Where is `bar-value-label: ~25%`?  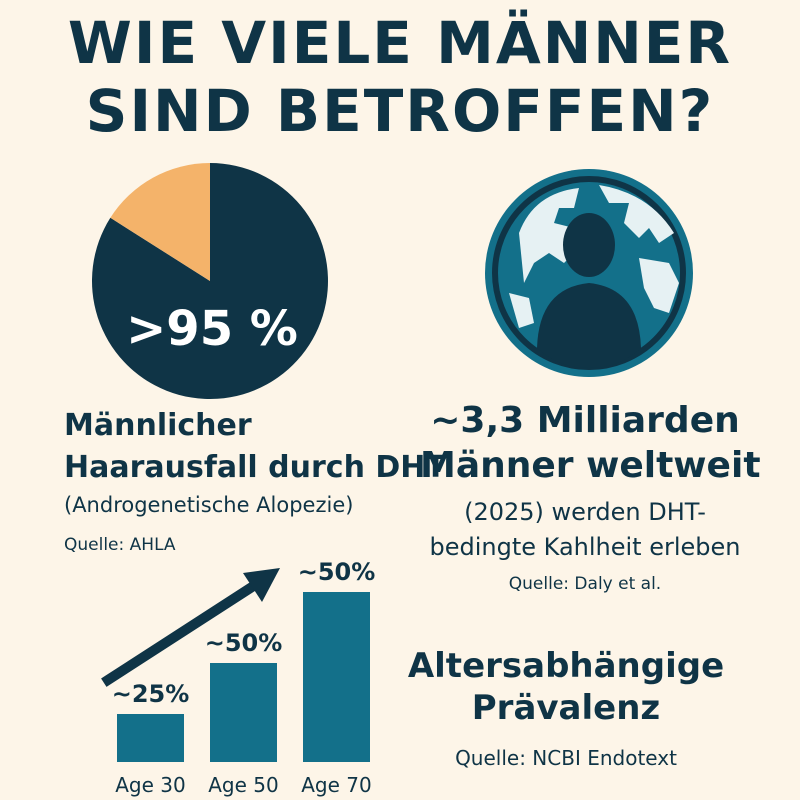
bar-value-label: ~25% is located at coordinates (151, 694).